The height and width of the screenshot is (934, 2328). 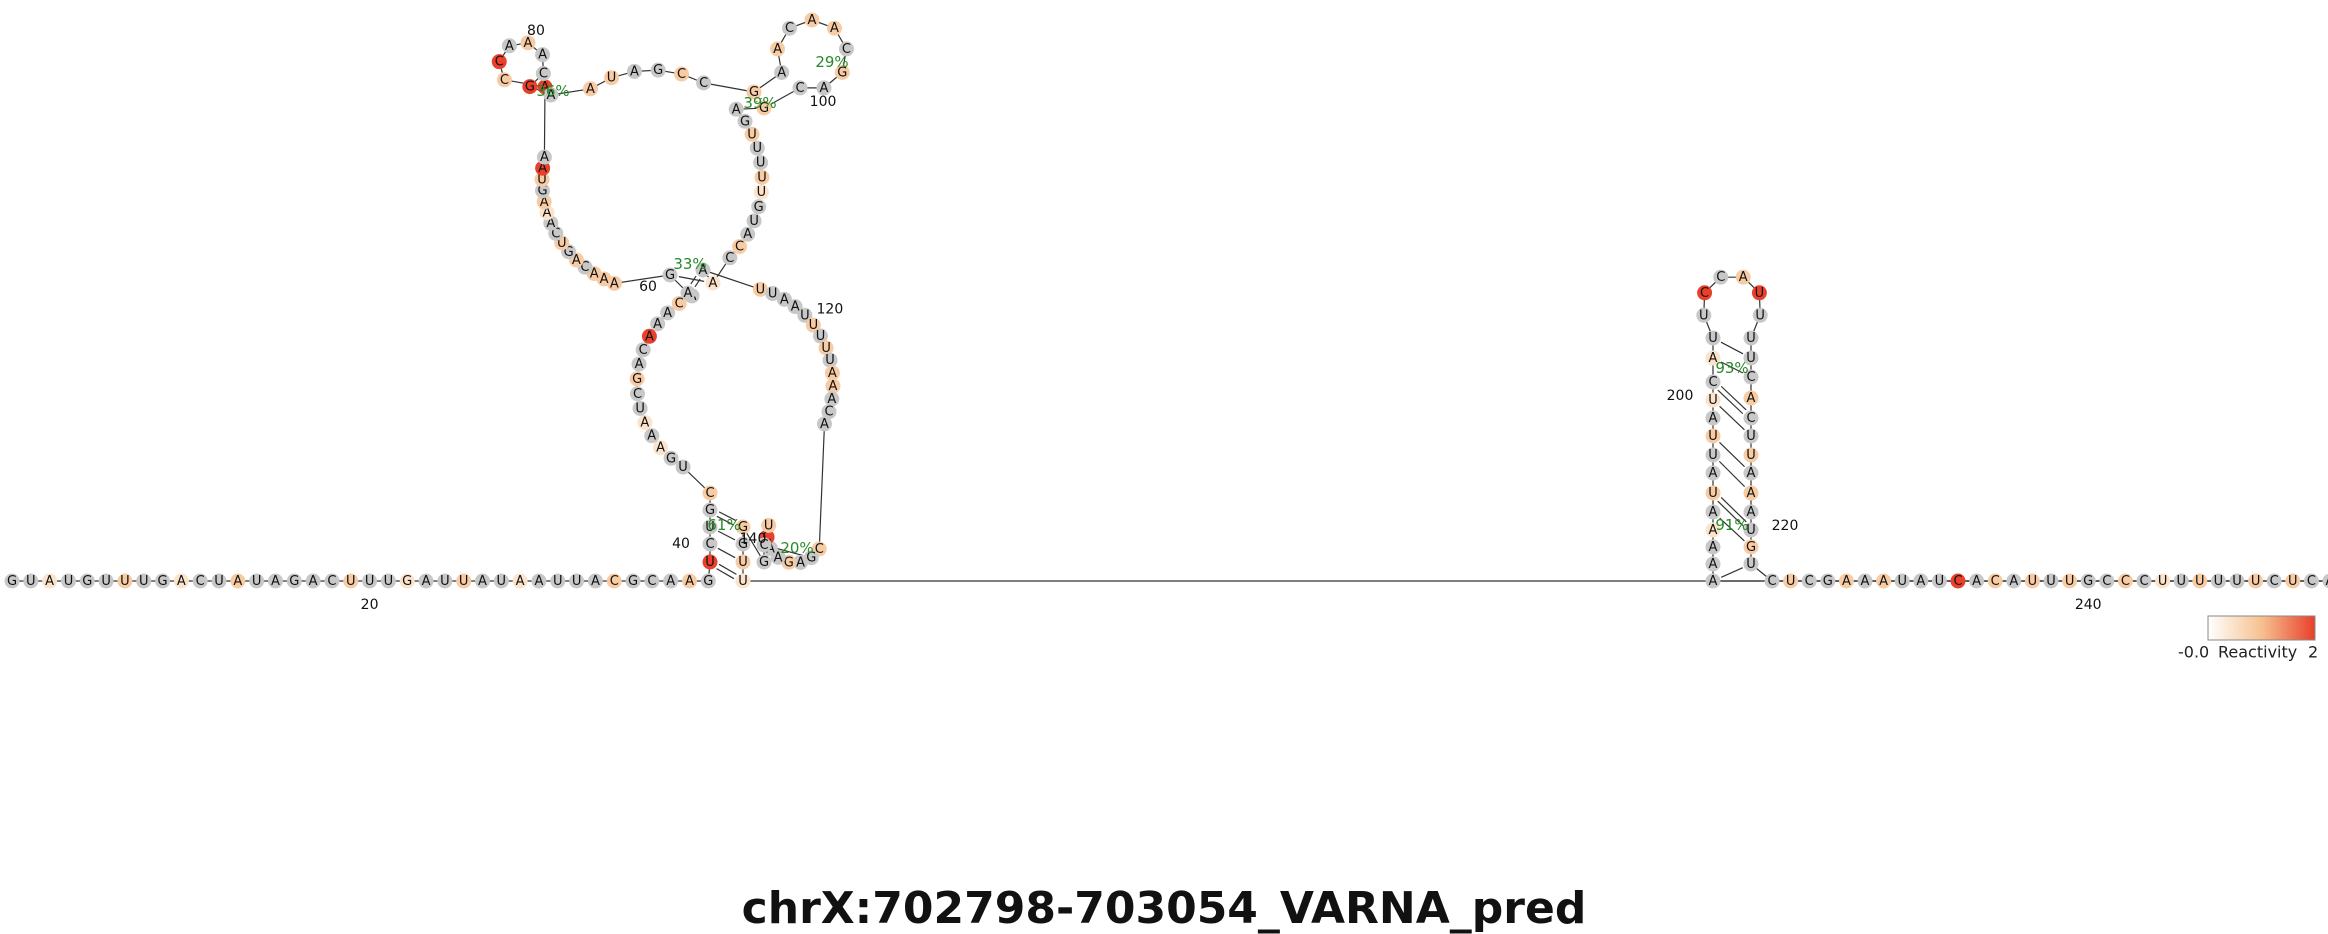 What do you see at coordinates (723, 525) in the screenshot?
I see `pair-probability-label: 61%` at bounding box center [723, 525].